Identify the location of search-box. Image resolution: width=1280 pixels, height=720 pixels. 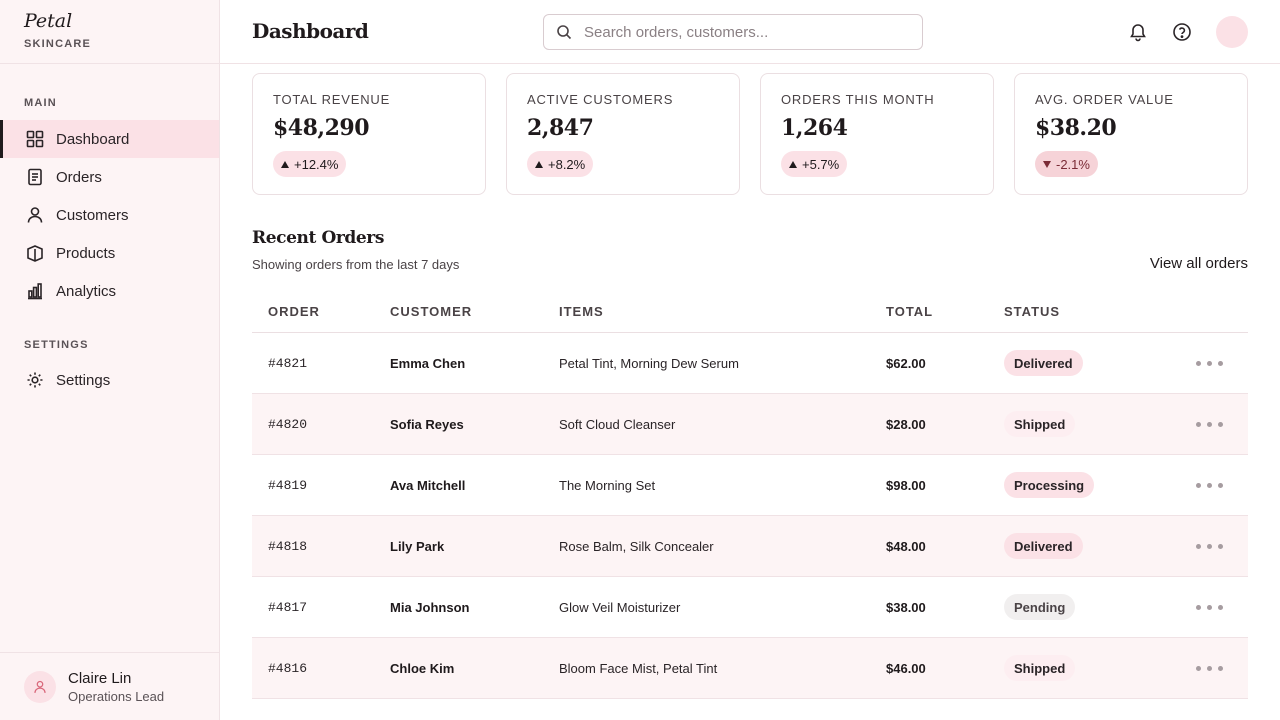
(733, 32).